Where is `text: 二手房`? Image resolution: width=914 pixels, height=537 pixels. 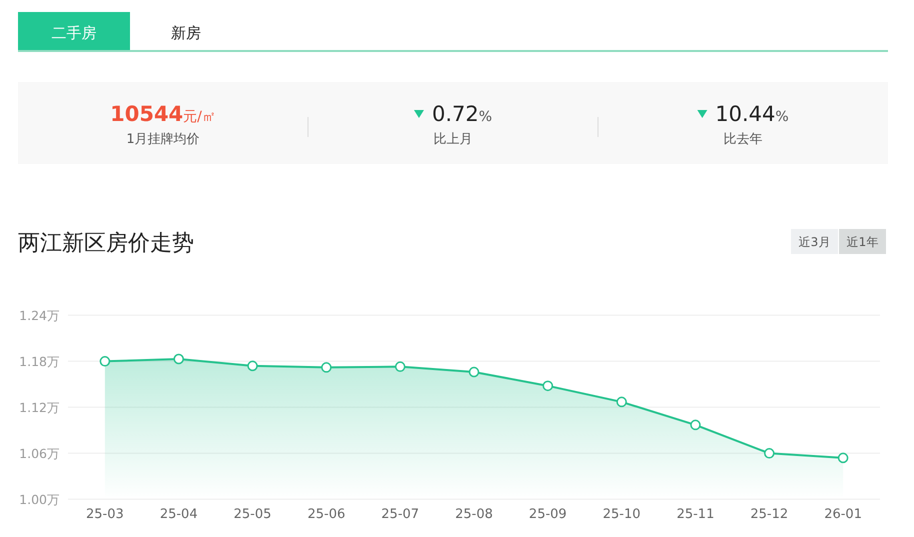 text: 二手房 is located at coordinates (74, 33).